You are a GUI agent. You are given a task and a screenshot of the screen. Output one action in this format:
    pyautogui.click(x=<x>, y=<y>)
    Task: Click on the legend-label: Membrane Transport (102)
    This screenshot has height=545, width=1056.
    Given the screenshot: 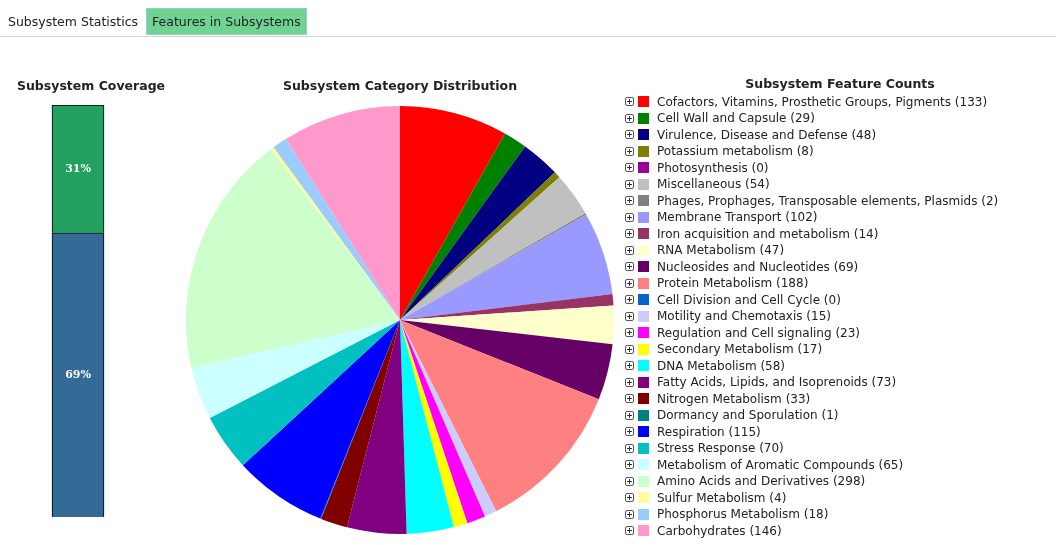 What is the action you would take?
    pyautogui.click(x=737, y=217)
    